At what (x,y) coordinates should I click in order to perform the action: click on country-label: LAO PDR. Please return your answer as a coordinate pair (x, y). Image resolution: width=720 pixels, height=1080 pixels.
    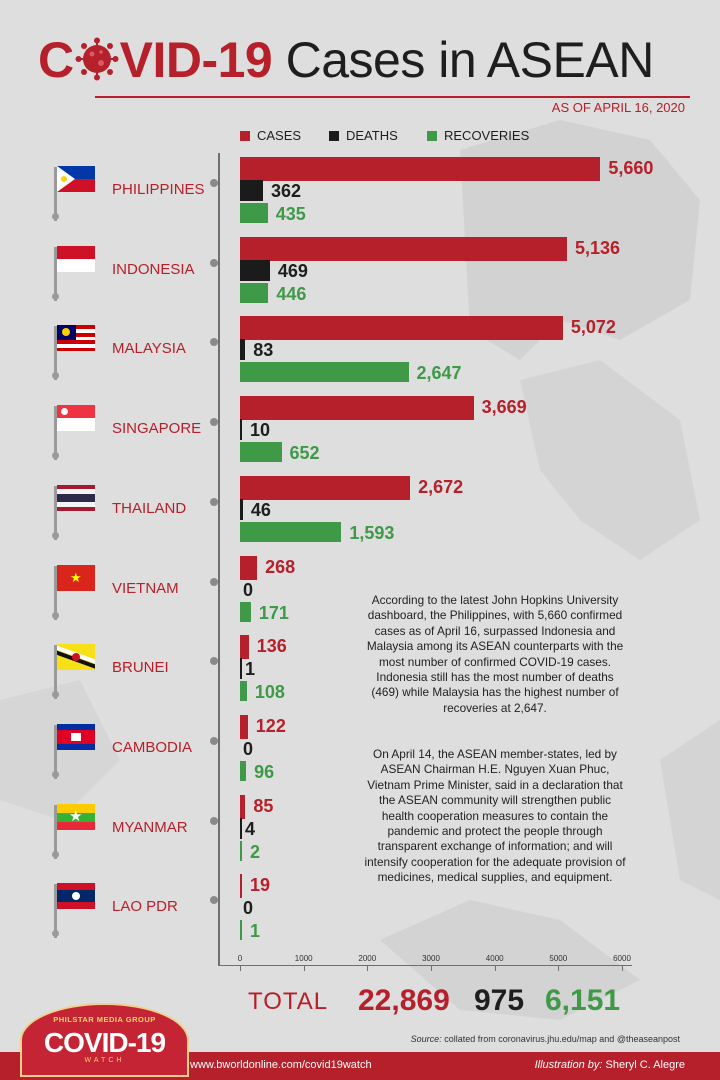
    Looking at the image, I should click on (145, 907).